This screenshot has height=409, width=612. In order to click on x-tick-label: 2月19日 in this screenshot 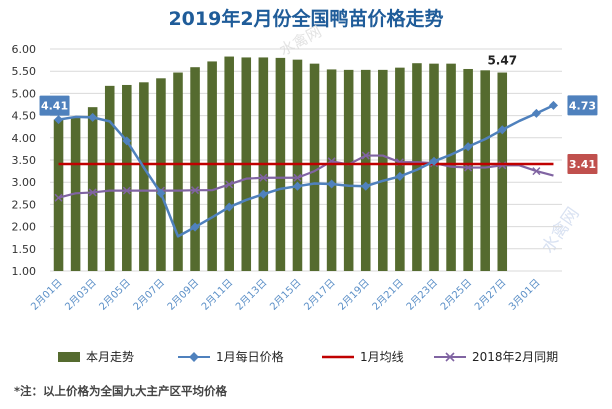, I will do `click(354, 295)`.